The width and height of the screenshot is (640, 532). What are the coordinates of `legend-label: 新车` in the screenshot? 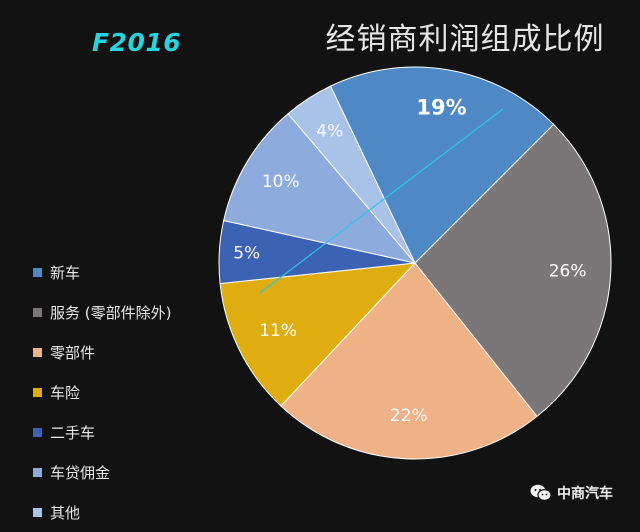 It's located at (65, 272).